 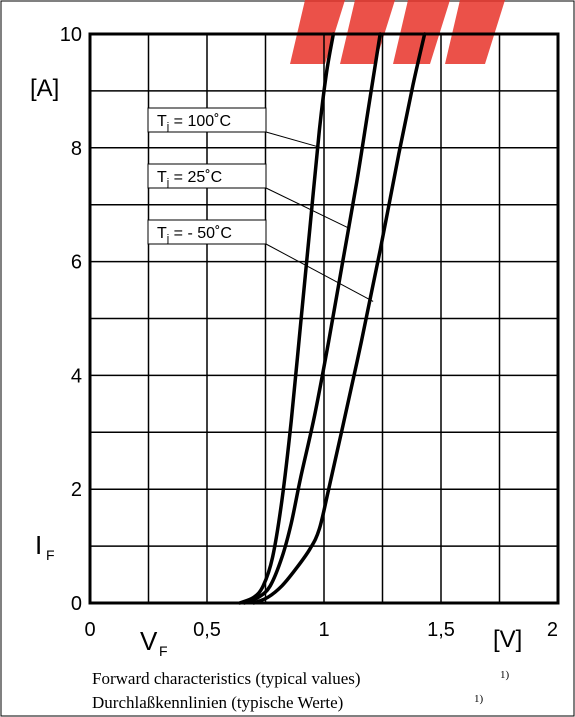 I want to click on x-tick-label: 2, so click(x=552, y=630).